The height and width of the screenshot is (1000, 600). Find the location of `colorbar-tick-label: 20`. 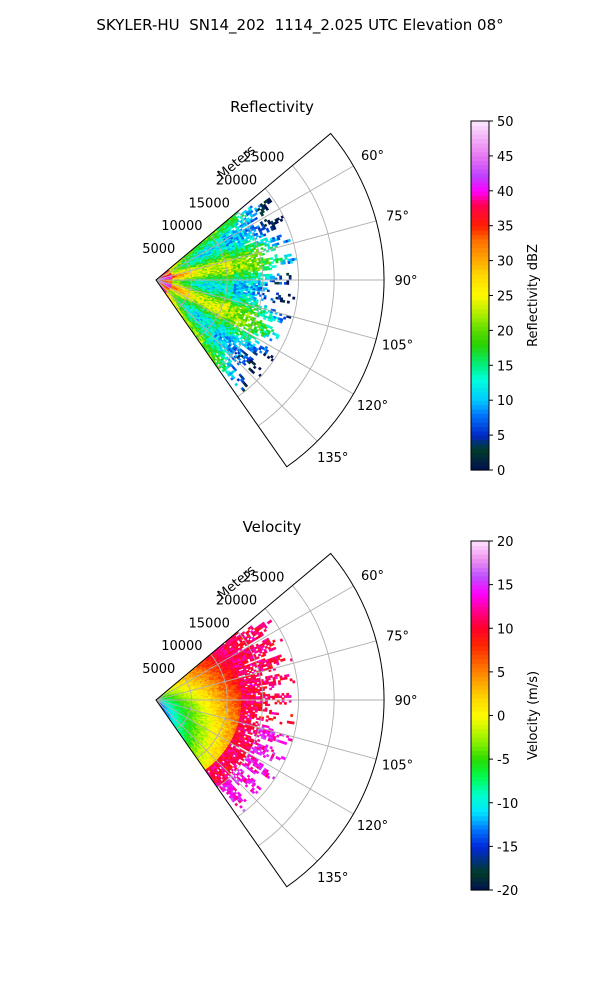

colorbar-tick-label: 20 is located at coordinates (505, 331).